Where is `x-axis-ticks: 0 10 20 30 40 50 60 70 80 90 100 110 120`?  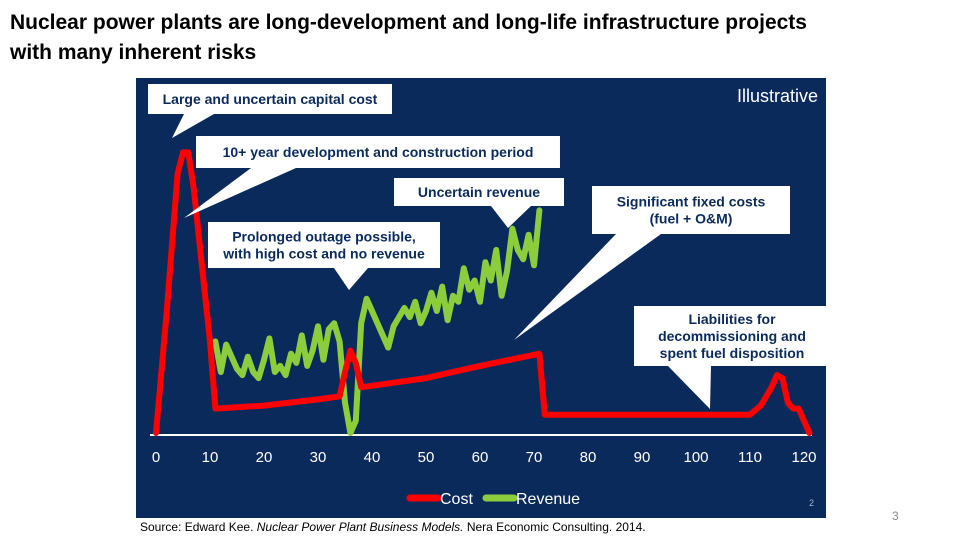
x-axis-ticks: 0 10 20 30 40 50 60 70 80 90 100 110 120 is located at coordinates (484, 457).